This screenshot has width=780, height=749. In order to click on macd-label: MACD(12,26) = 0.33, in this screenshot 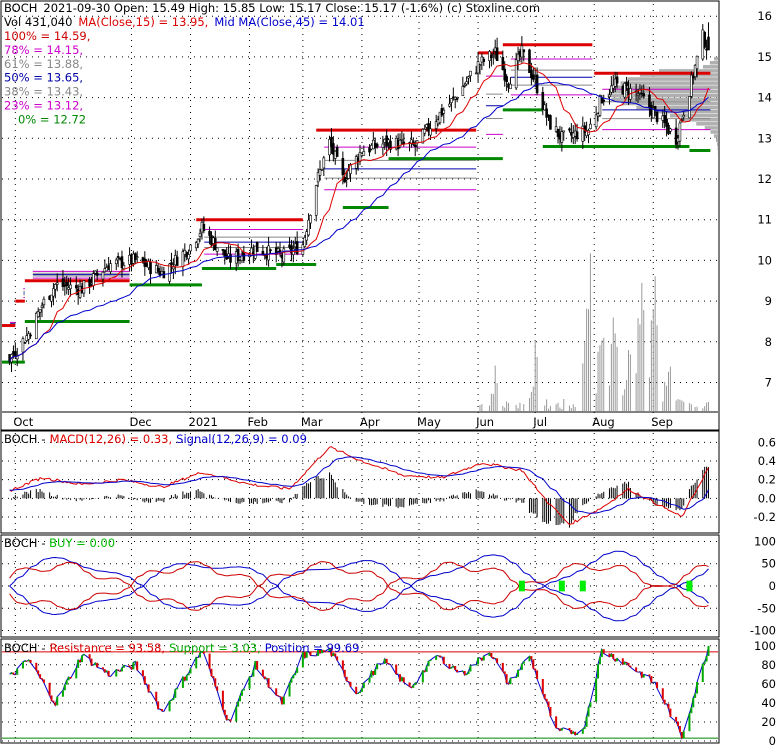, I will do `click(111, 439)`.